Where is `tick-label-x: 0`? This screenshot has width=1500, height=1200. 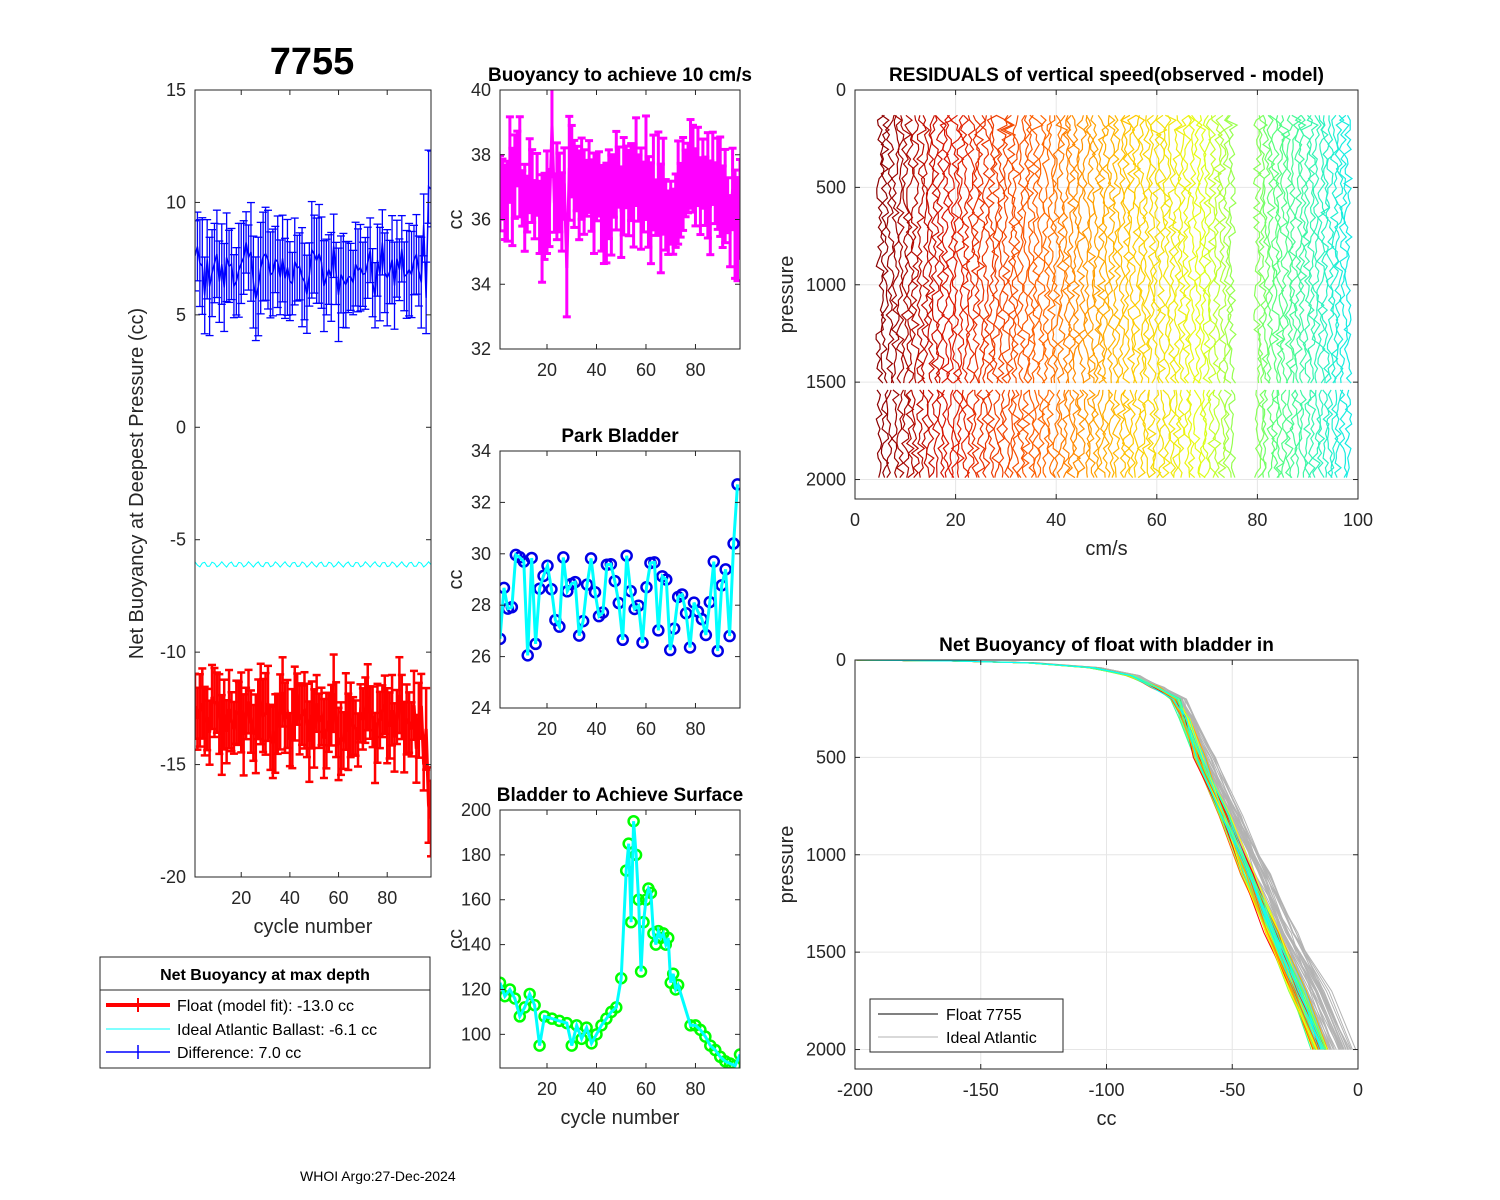 tick-label-x: 0 is located at coordinates (1358, 1090).